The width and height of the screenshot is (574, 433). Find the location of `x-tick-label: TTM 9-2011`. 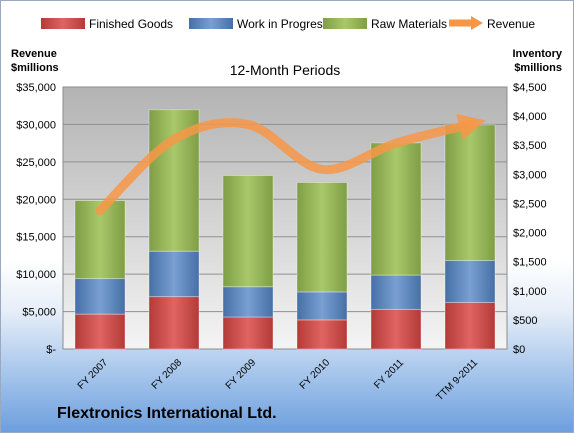

x-tick-label: TTM 9-2011 is located at coordinates (457, 379).